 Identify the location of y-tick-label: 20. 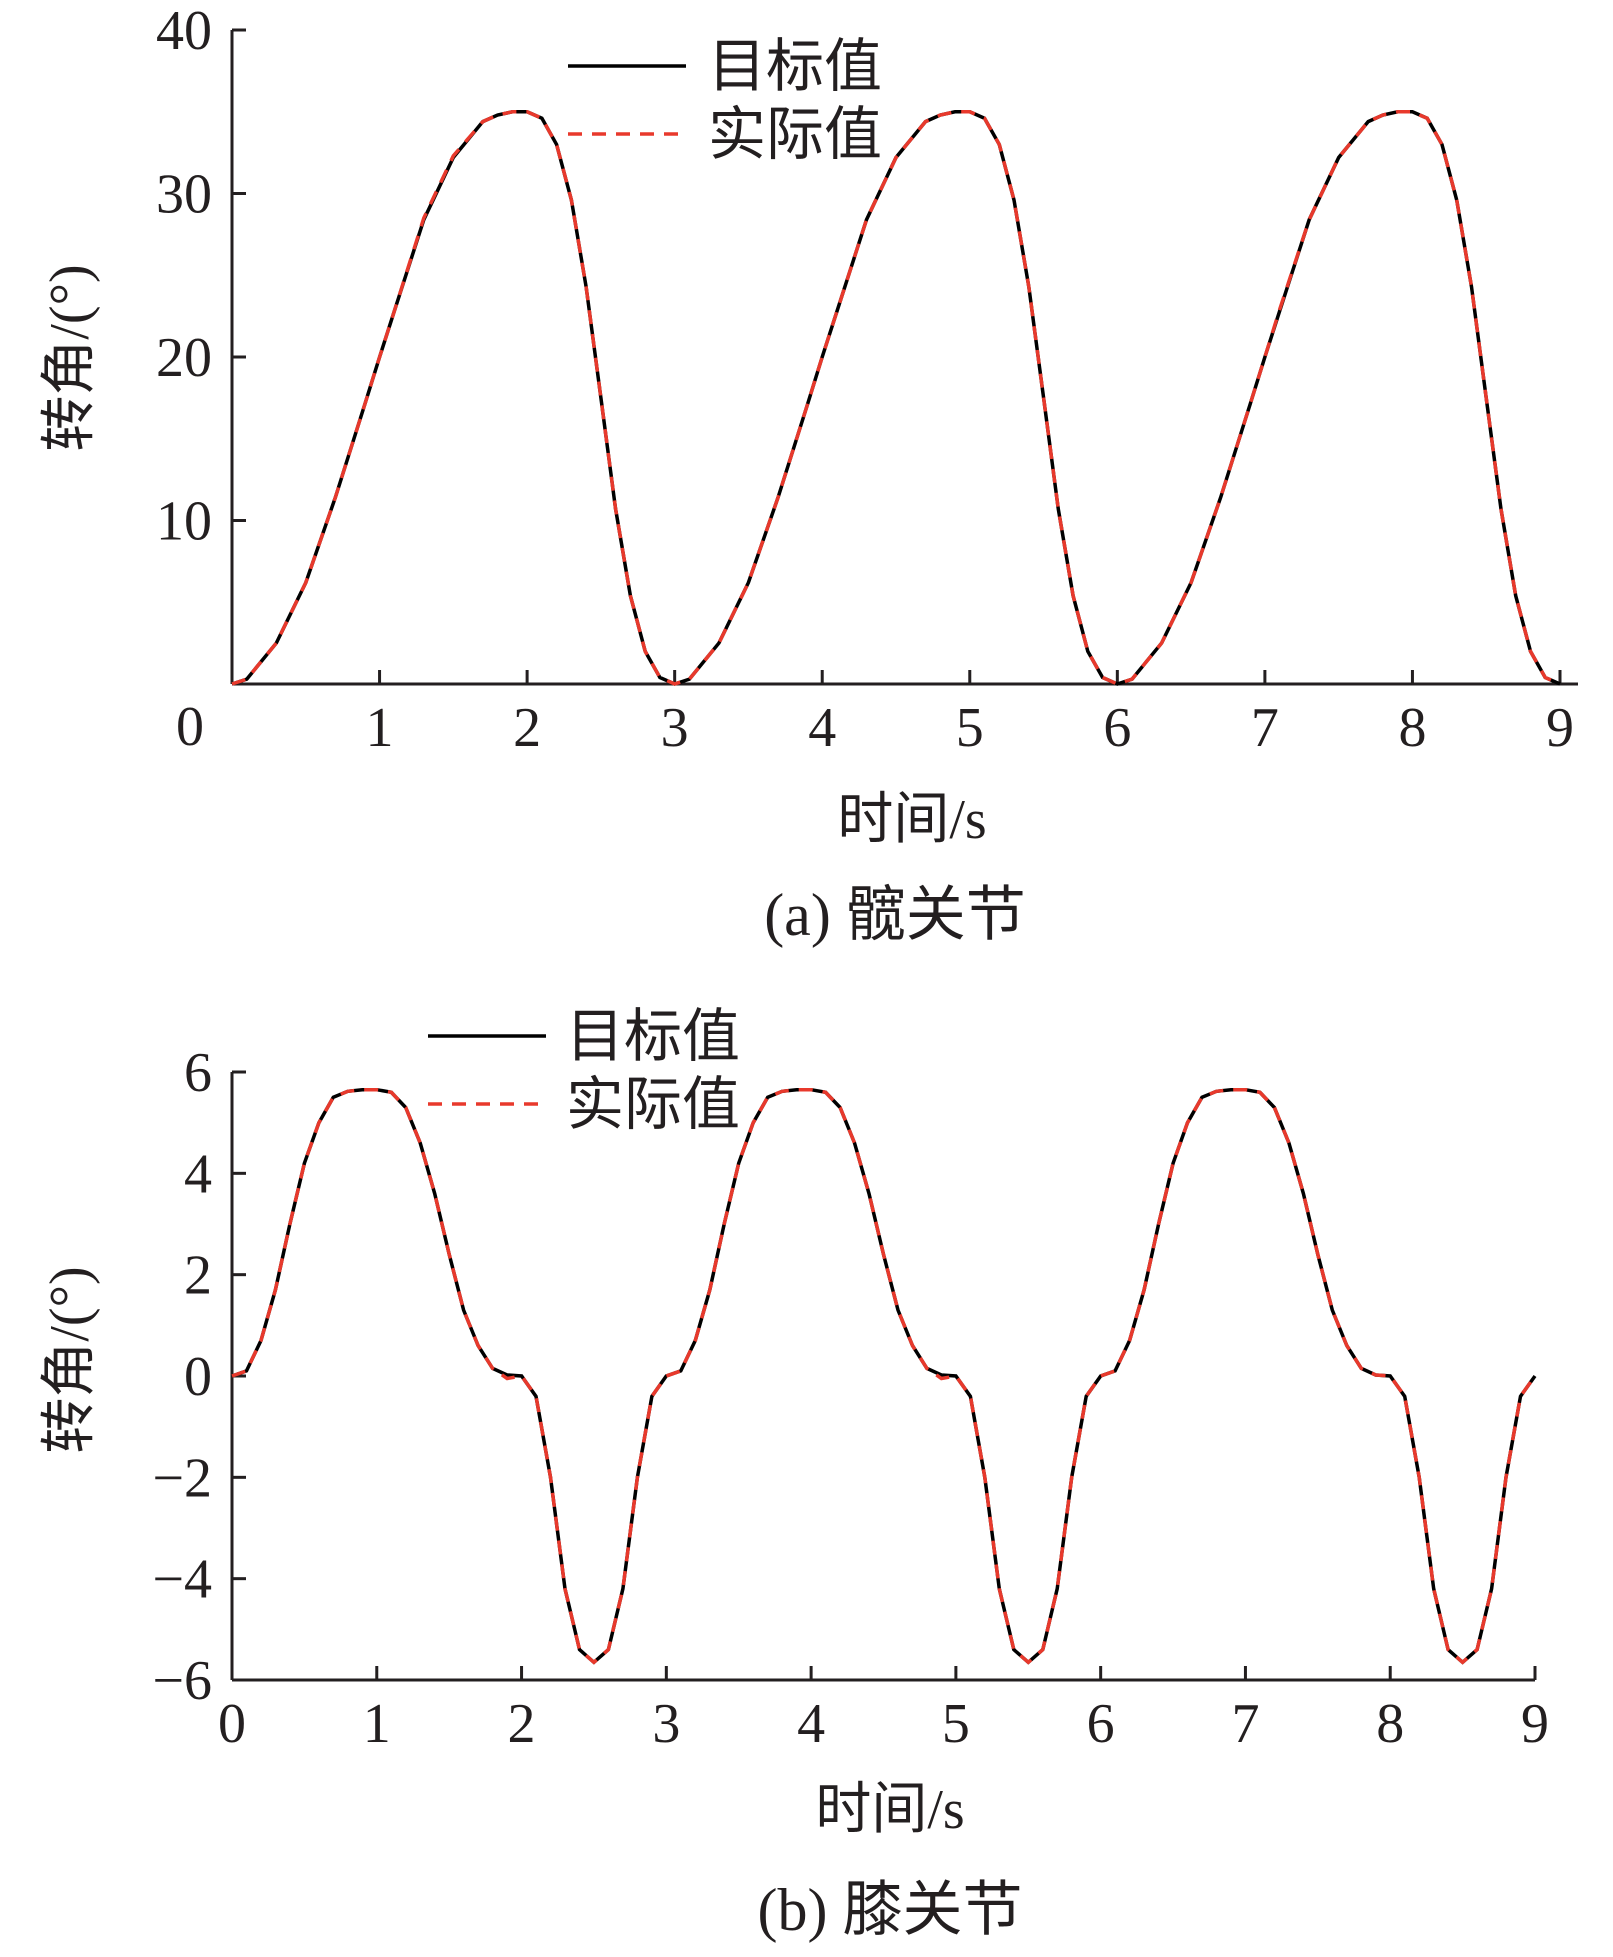
(184, 358).